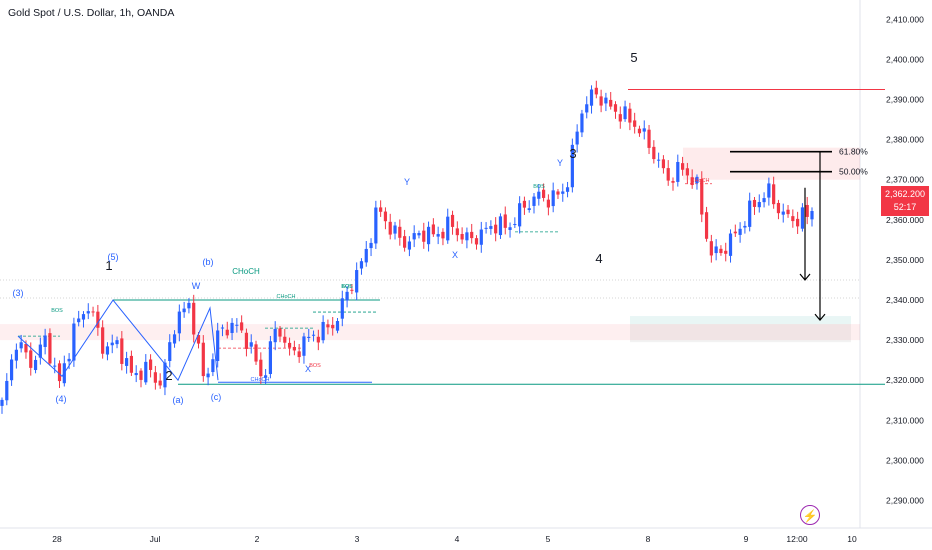  Describe the element at coordinates (746, 539) in the screenshot. I see `time-tick-label: 9` at that location.